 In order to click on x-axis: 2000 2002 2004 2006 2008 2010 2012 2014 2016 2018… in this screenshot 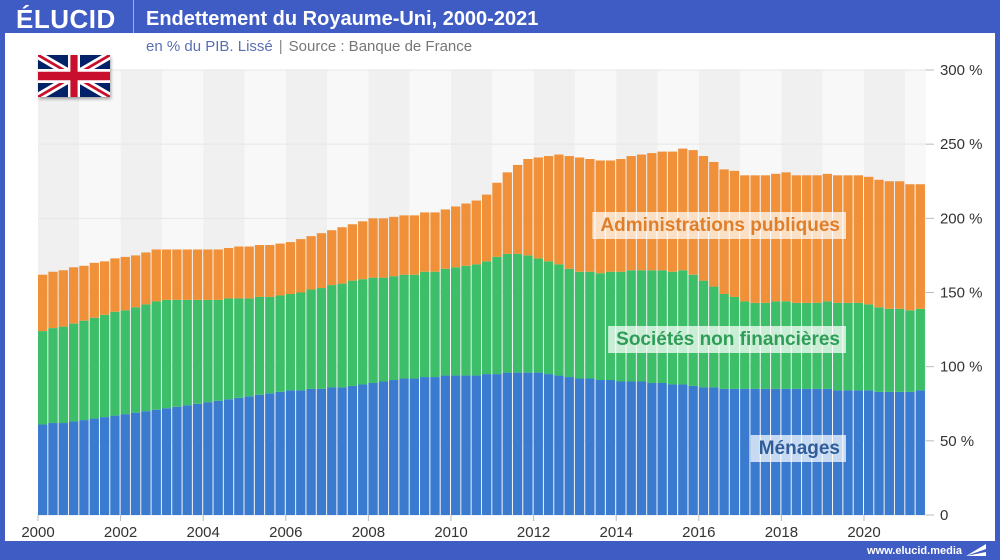, I will do `click(451, 528)`.